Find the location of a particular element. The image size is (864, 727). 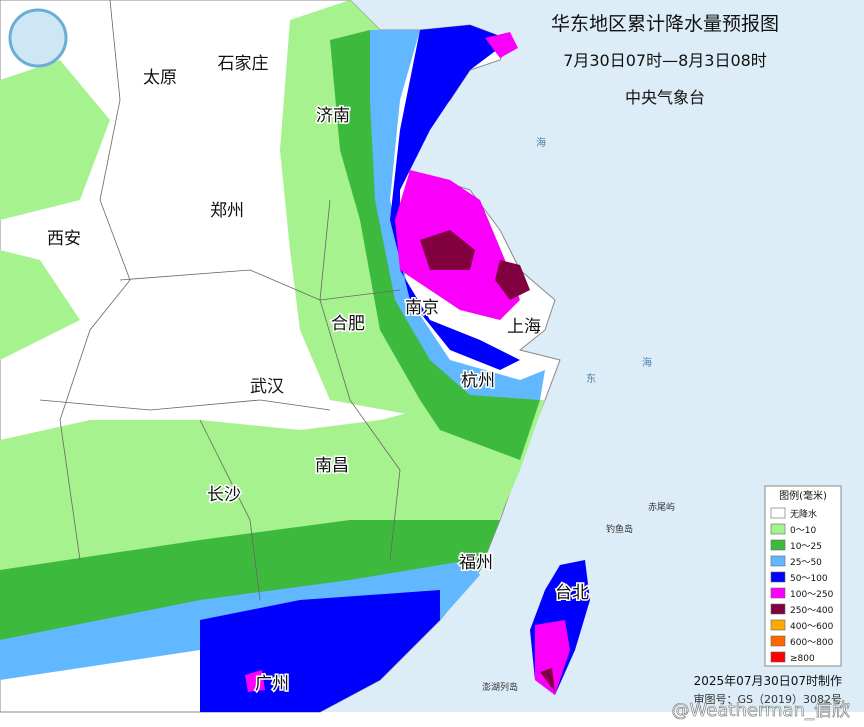

legend-label: 400～600 is located at coordinates (812, 627).